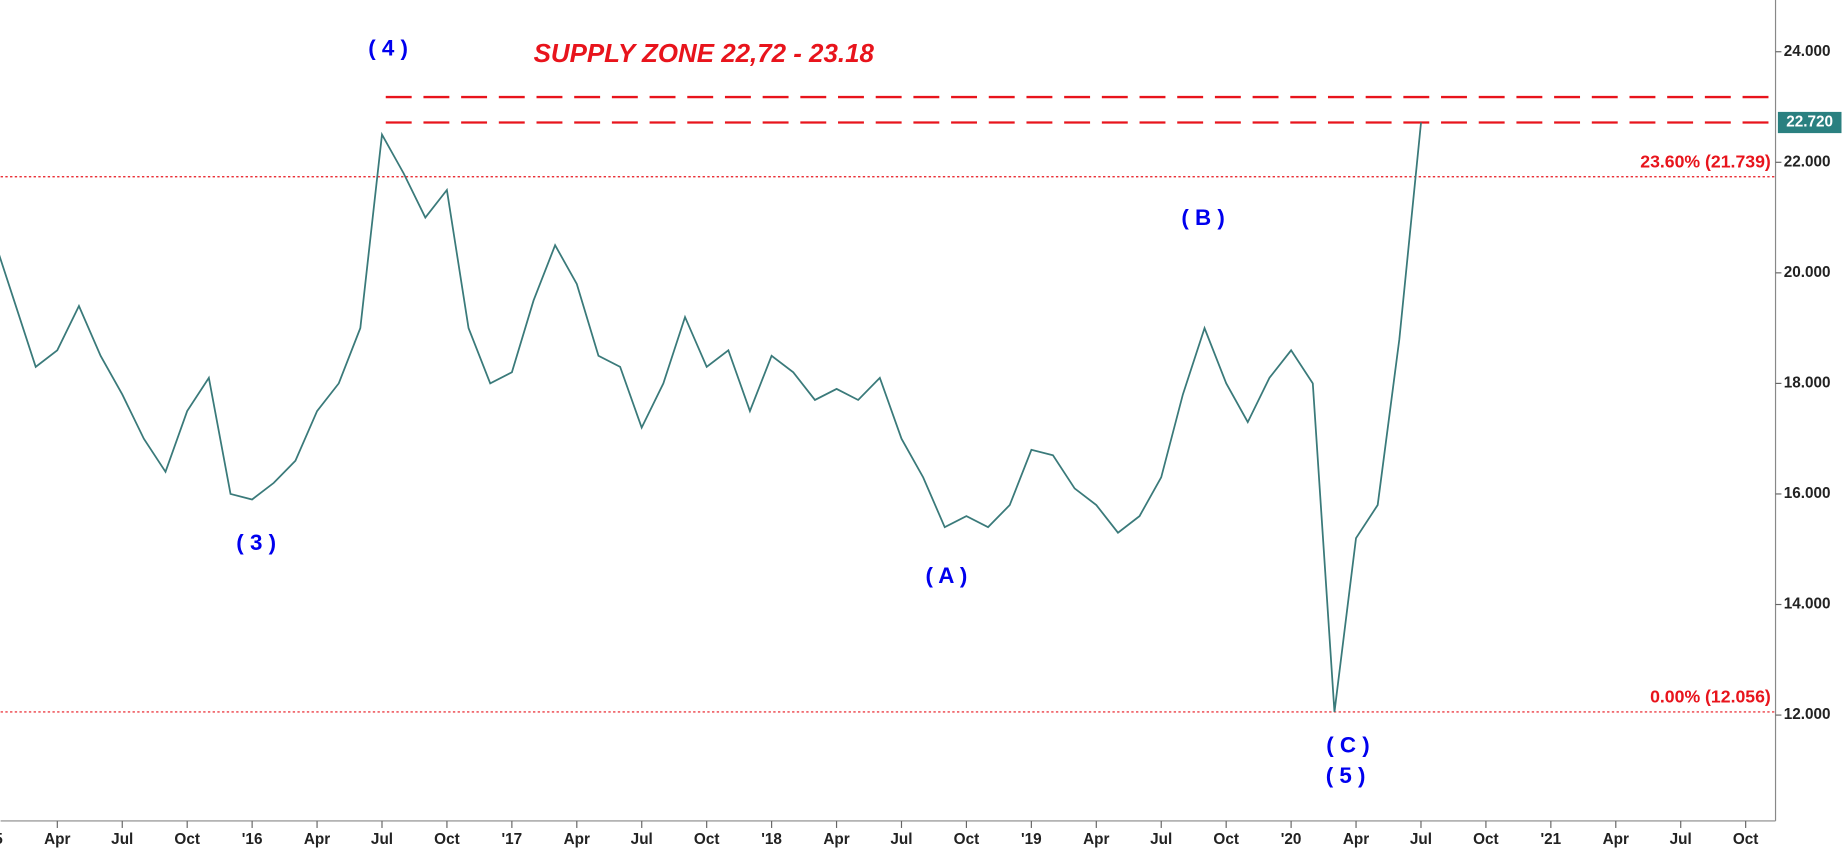 This screenshot has width=1848, height=848. I want to click on x-tick-label: '20, so click(1291, 839).